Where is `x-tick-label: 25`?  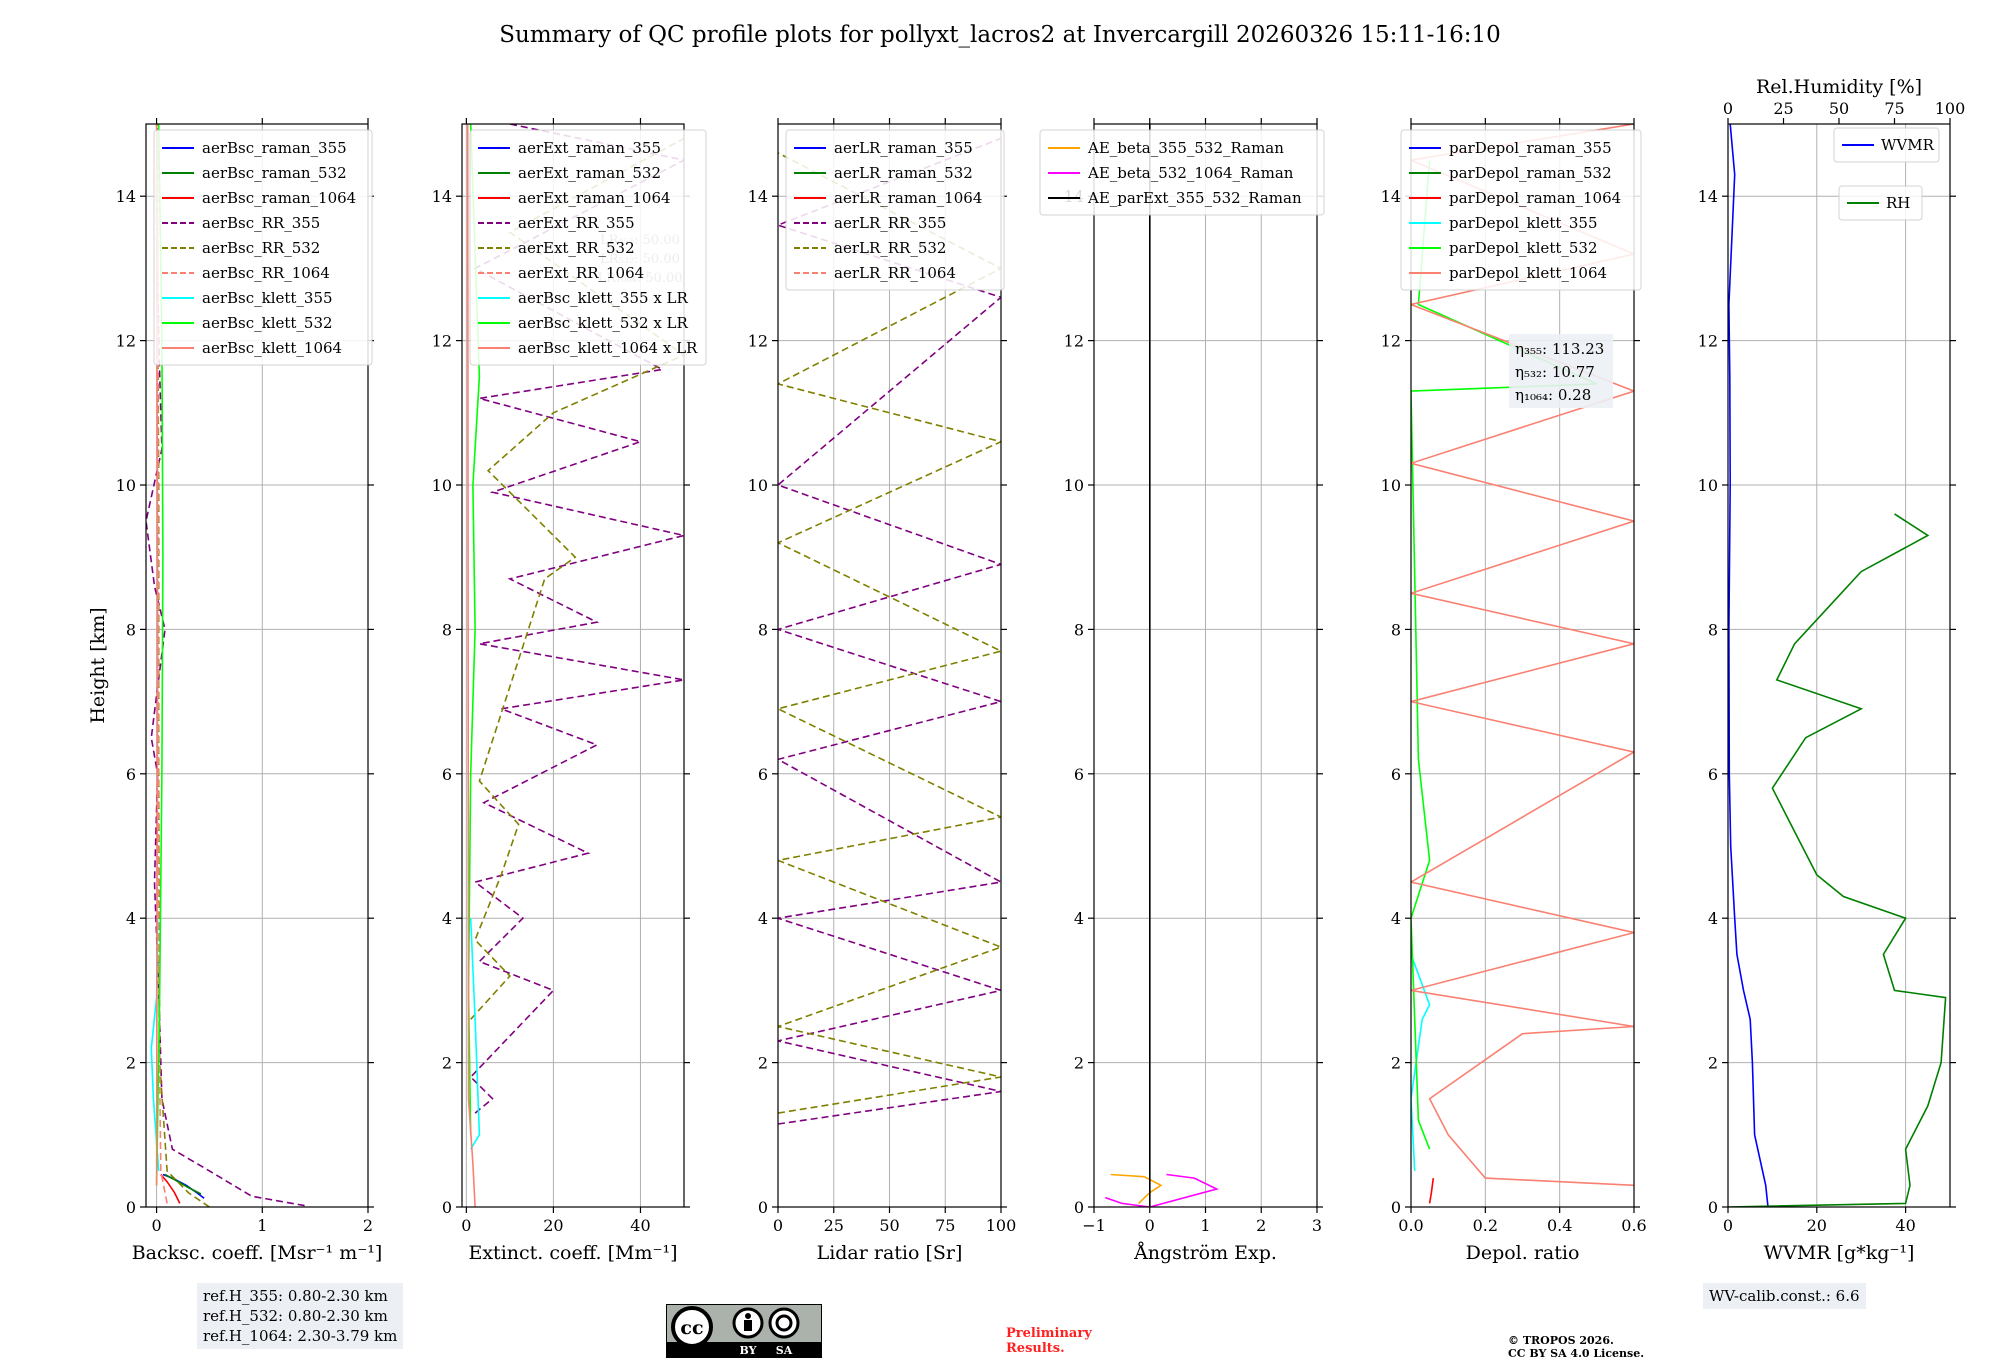
x-tick-label: 25 is located at coordinates (834, 1225).